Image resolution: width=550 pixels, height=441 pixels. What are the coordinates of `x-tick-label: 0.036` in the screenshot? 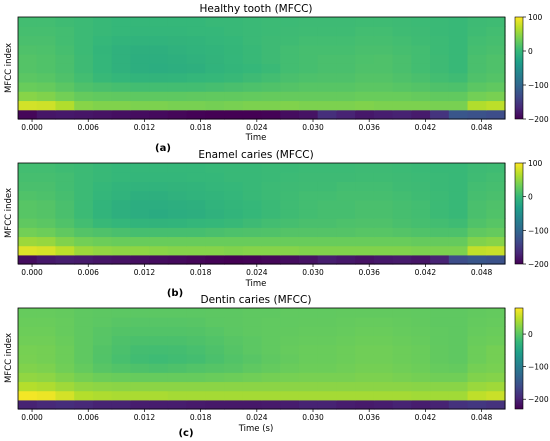 It's located at (369, 272).